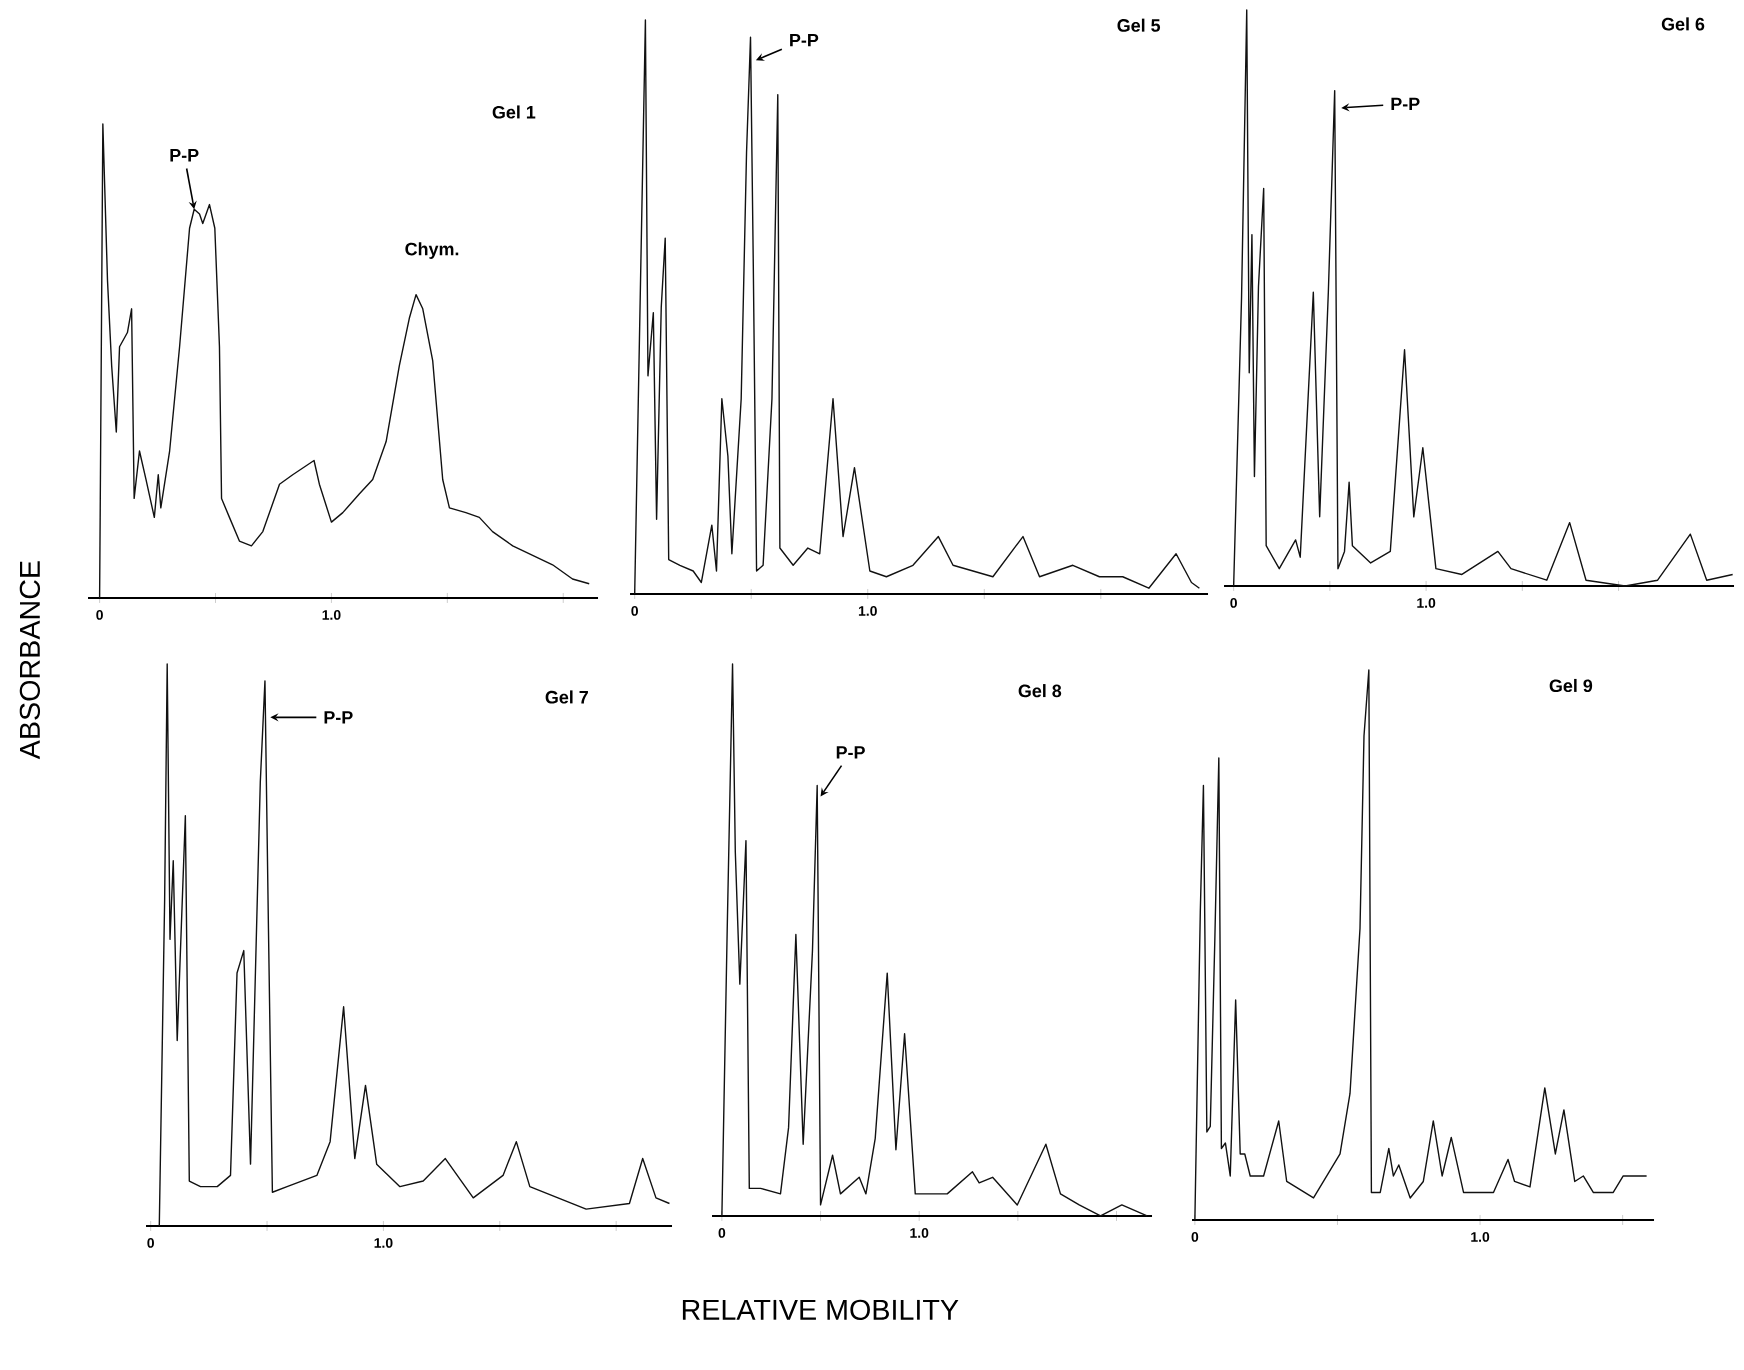 The width and height of the screenshot is (1744, 1370). What do you see at coordinates (820, 1309) in the screenshot?
I see `x-axis-title: RELATIVE MOBILITY` at bounding box center [820, 1309].